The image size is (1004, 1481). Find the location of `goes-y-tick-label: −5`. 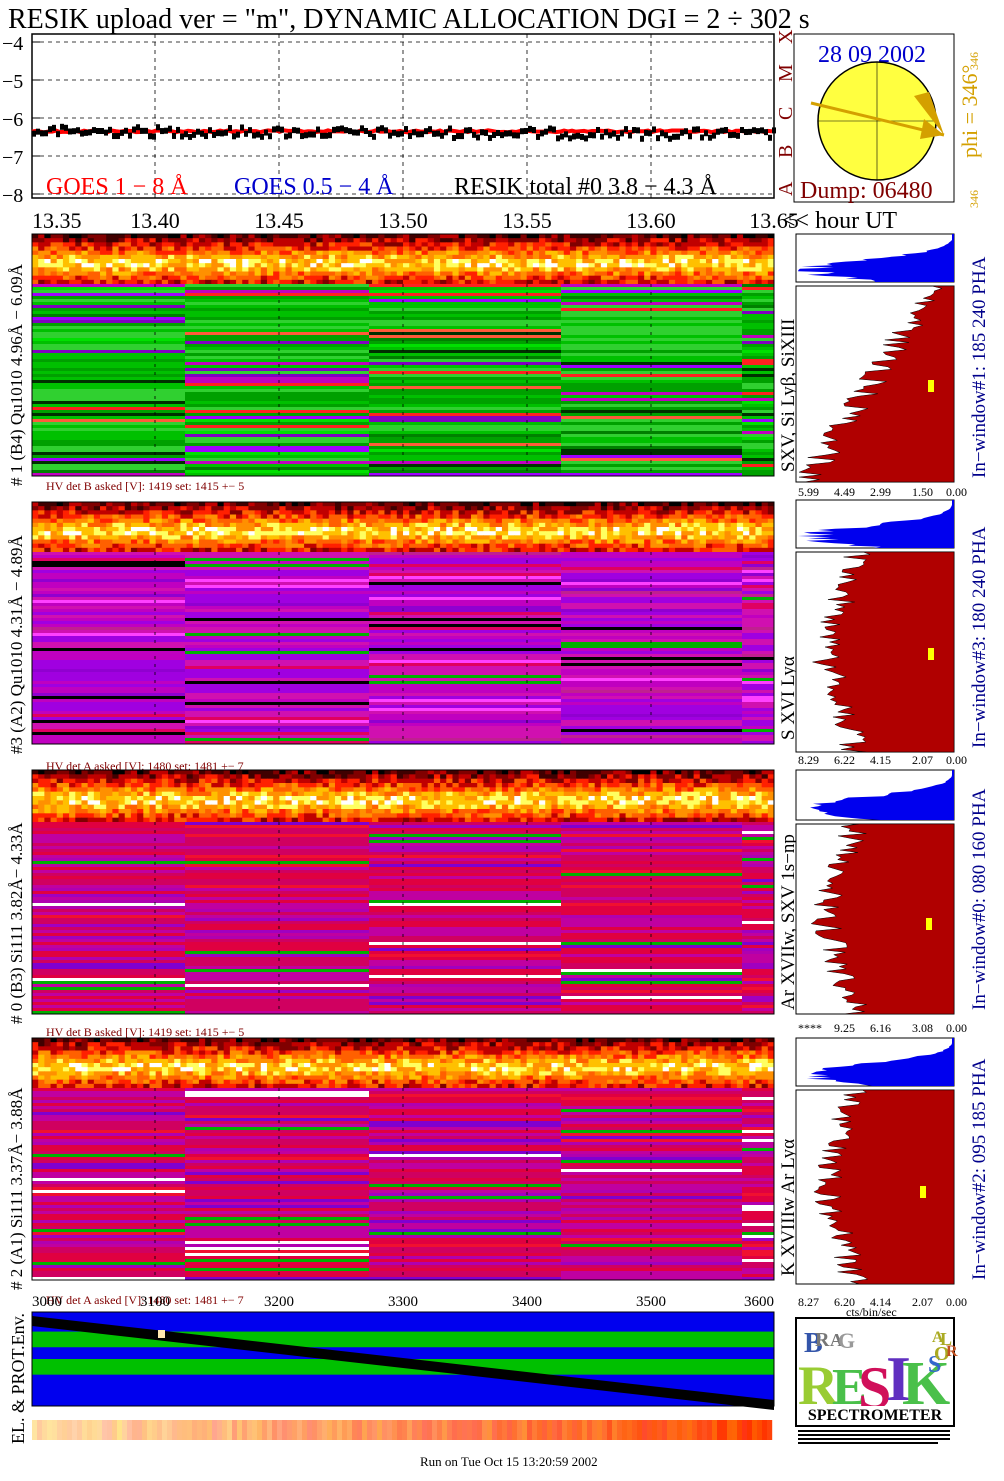

goes-y-tick-label: −5 is located at coordinates (12, 82).